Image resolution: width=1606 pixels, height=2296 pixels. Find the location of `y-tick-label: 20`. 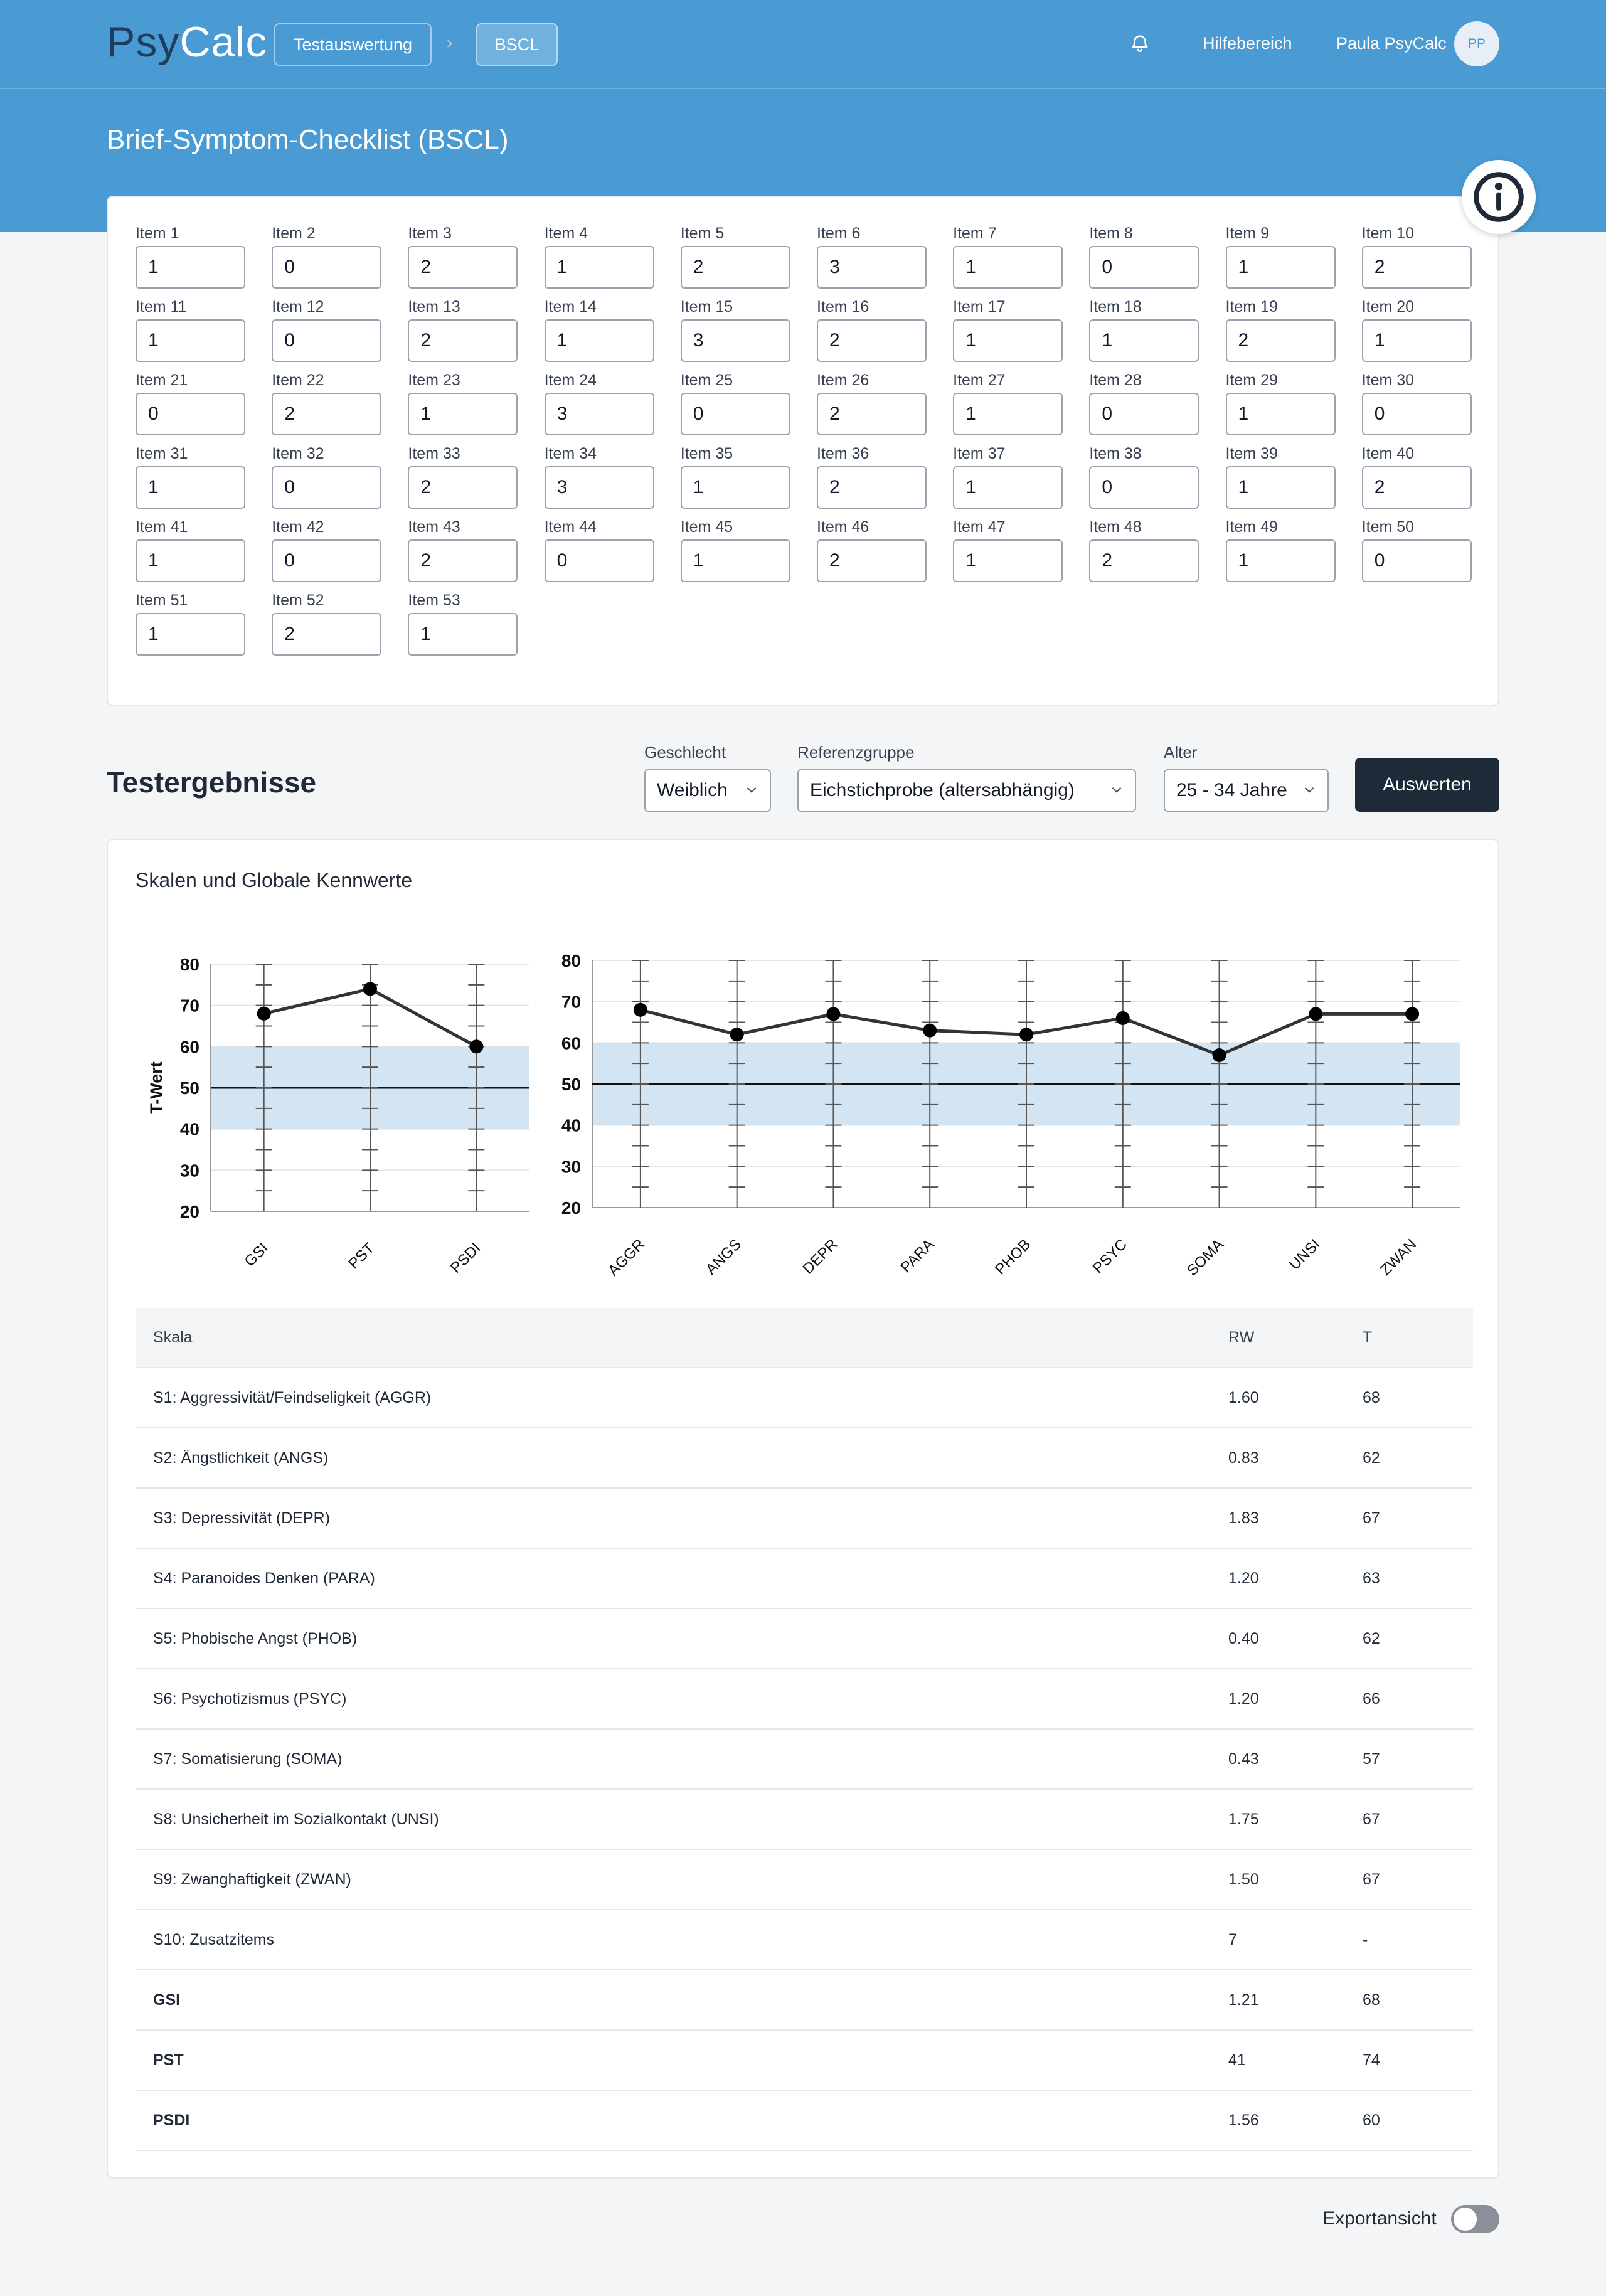

y-tick-label: 20 is located at coordinates (571, 1208).